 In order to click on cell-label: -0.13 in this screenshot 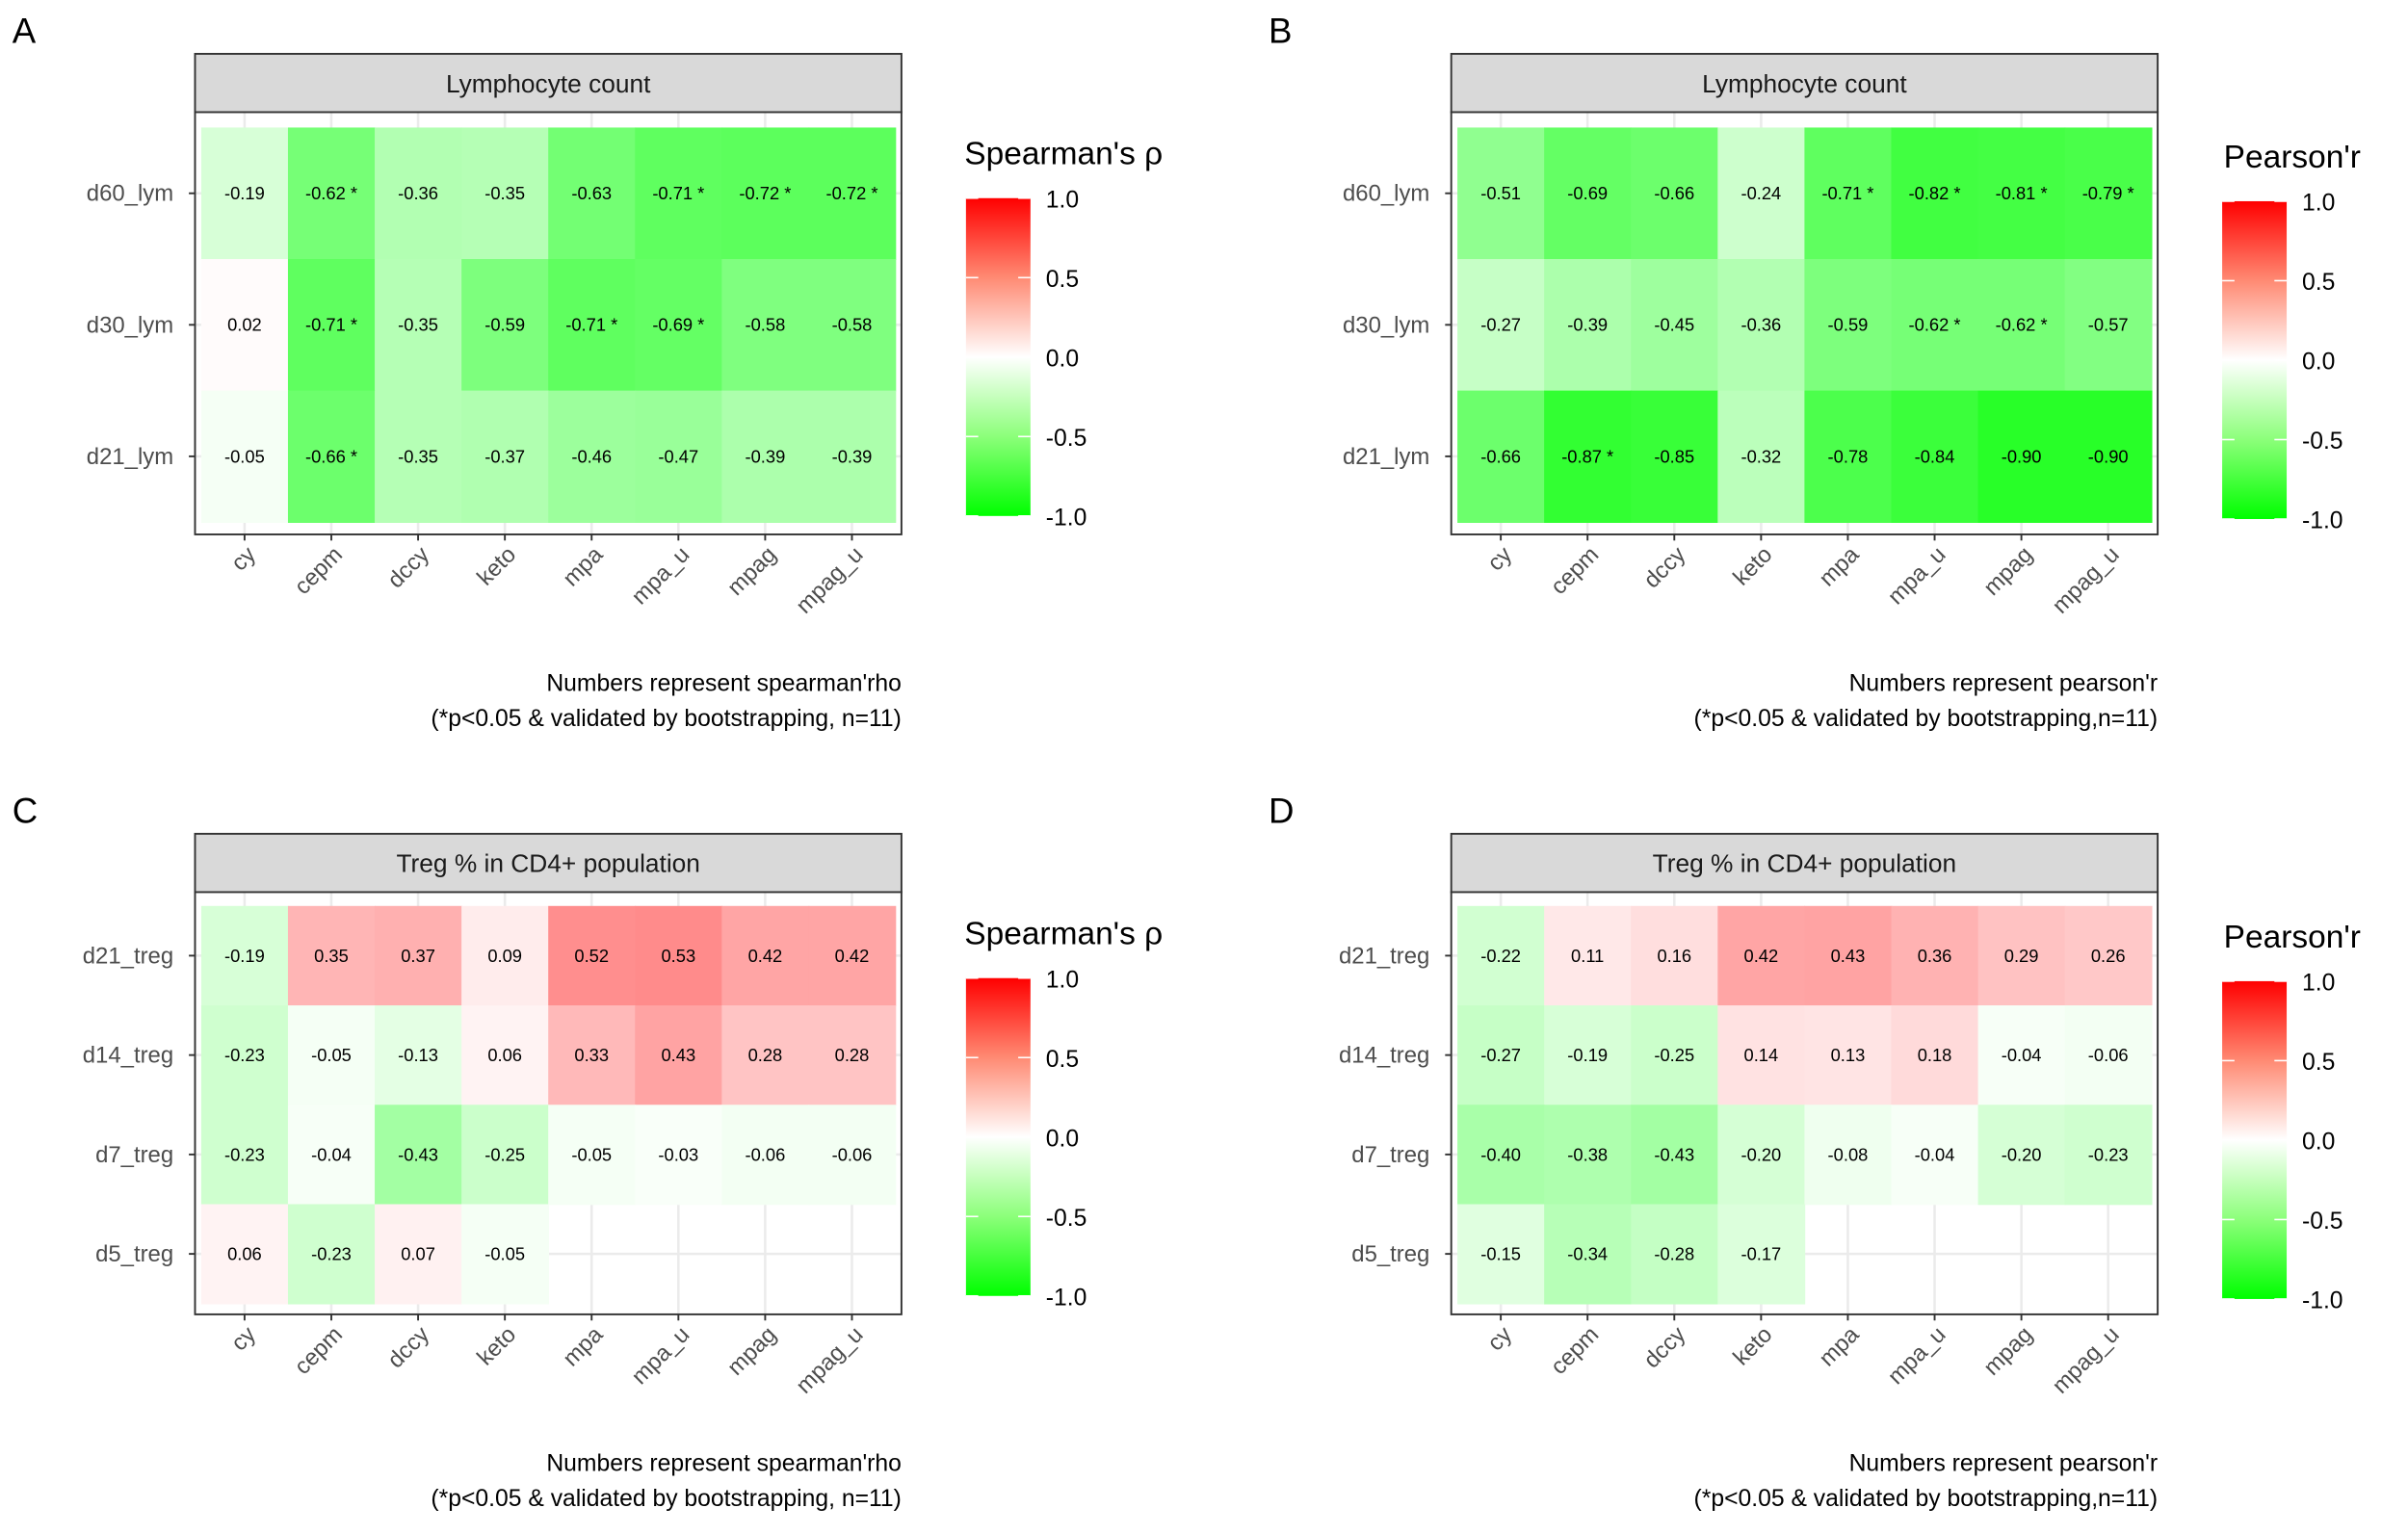, I will do `click(418, 1055)`.